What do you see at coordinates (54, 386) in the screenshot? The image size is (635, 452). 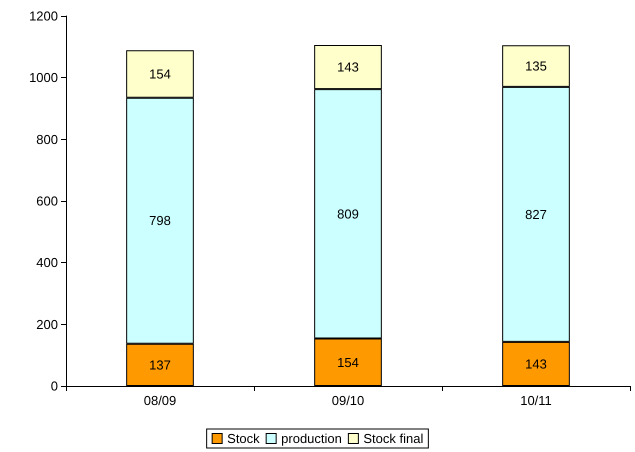 I see `y-tick-label: 0` at bounding box center [54, 386].